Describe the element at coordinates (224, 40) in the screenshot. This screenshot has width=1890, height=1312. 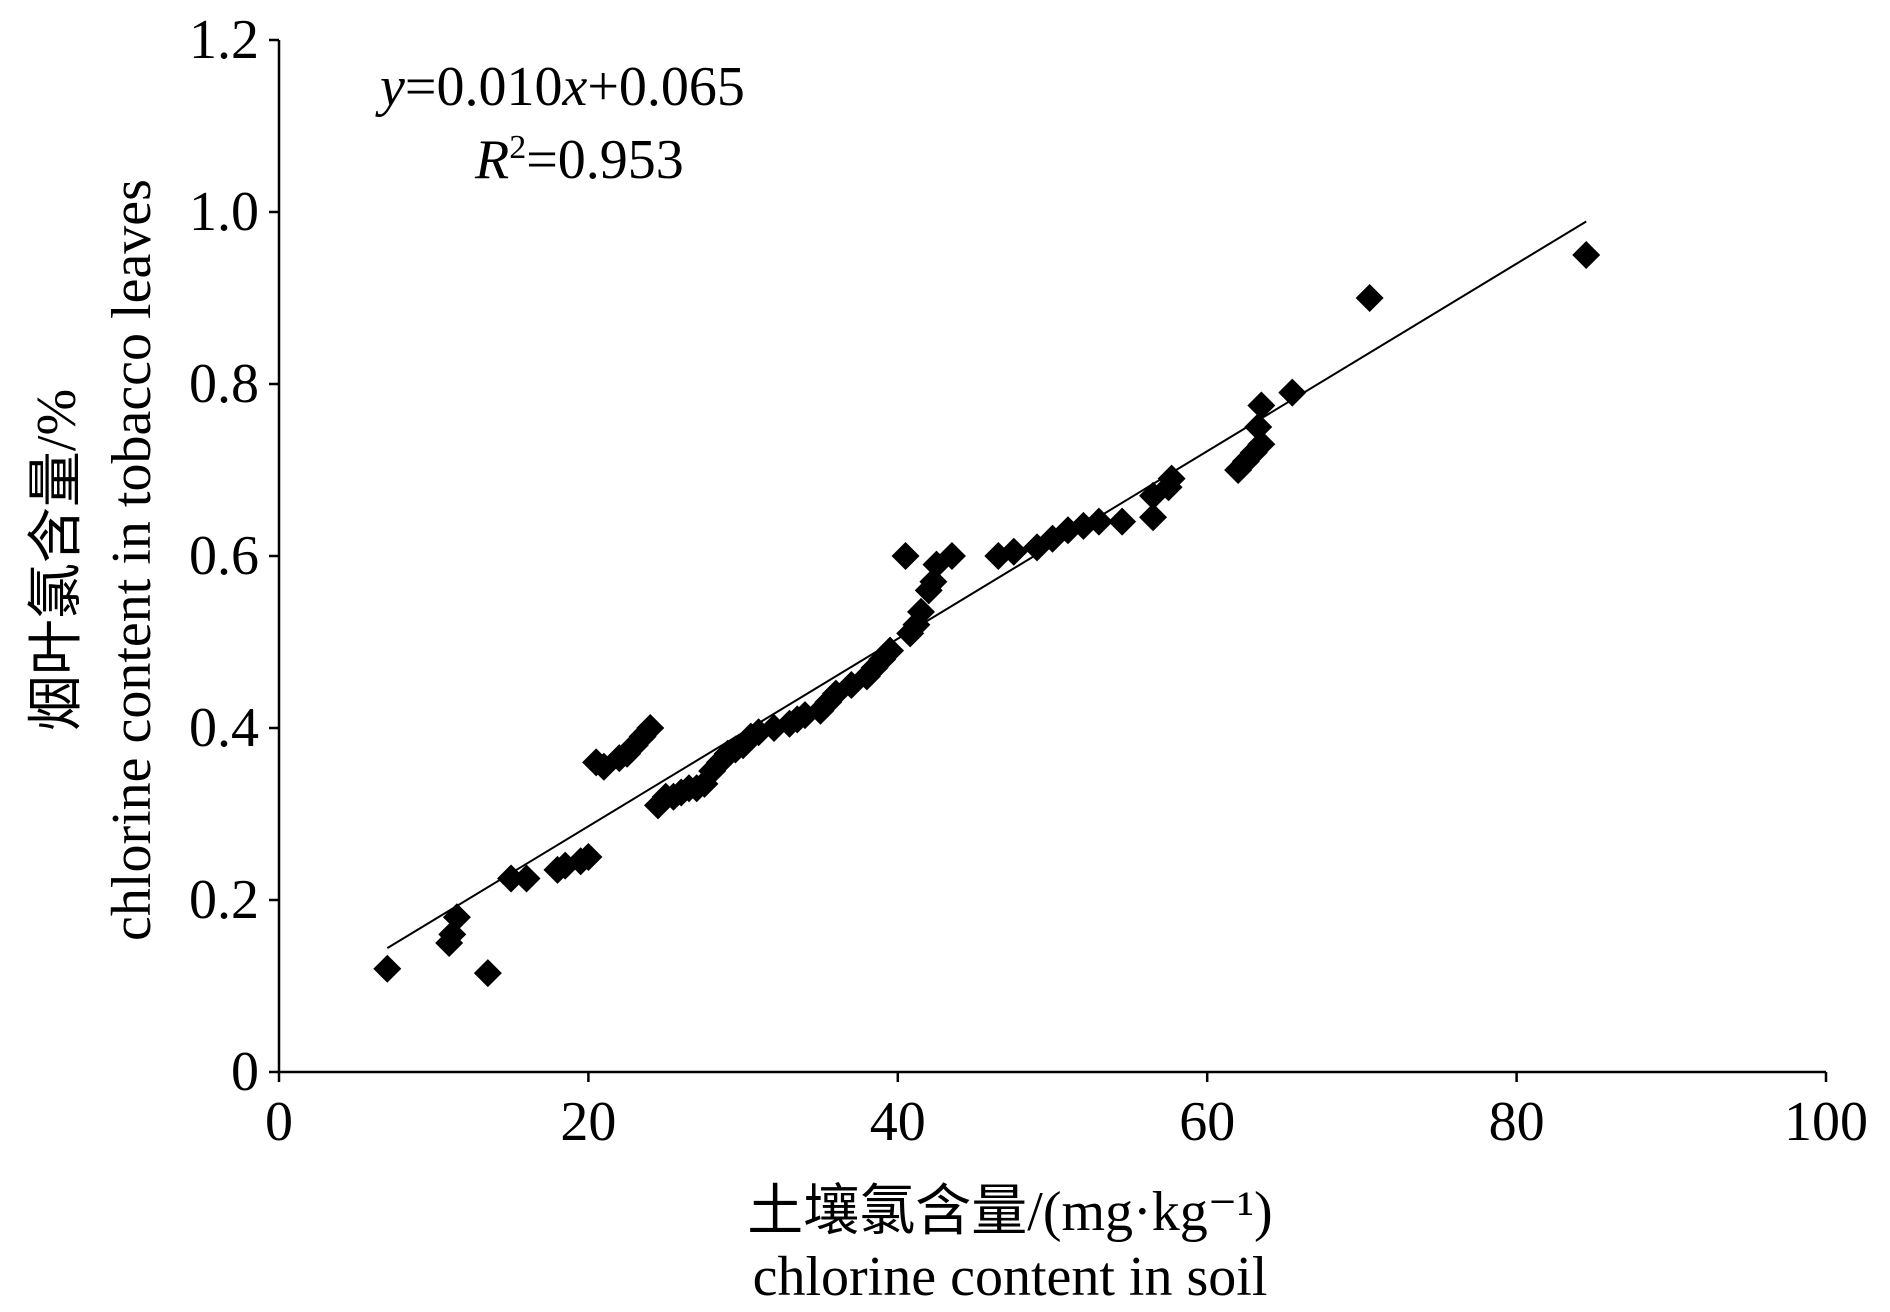
I see `y-tick-label: 1.2` at that location.